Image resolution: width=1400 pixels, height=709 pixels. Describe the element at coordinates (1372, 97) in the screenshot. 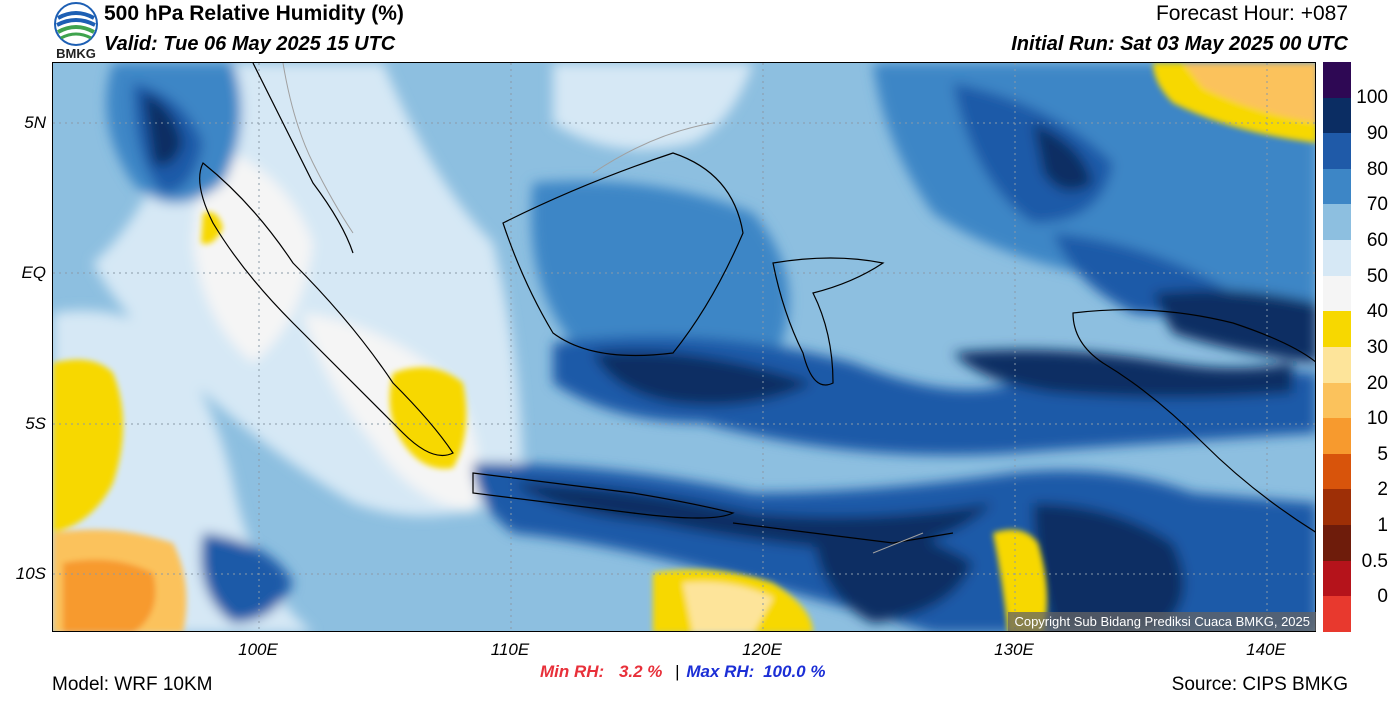

I see `colorbar-label: 100` at that location.